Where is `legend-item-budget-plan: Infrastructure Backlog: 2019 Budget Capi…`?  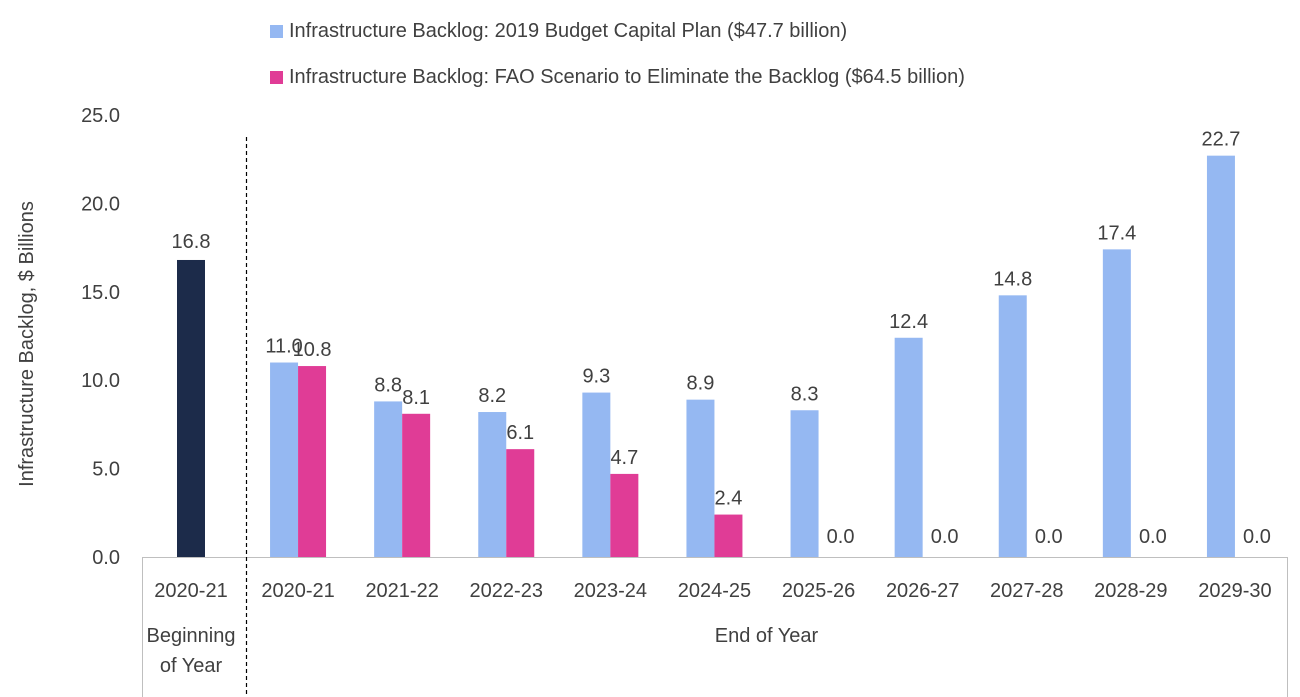 legend-item-budget-plan: Infrastructure Backlog: 2019 Budget Capi… is located at coordinates (617, 31).